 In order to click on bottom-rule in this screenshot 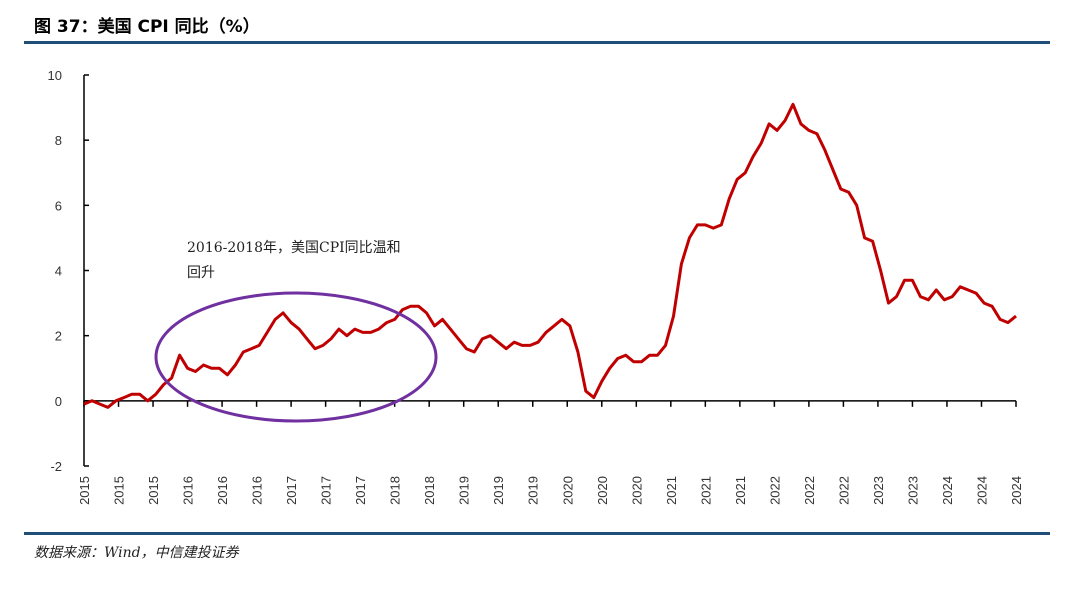, I will do `click(537, 533)`.